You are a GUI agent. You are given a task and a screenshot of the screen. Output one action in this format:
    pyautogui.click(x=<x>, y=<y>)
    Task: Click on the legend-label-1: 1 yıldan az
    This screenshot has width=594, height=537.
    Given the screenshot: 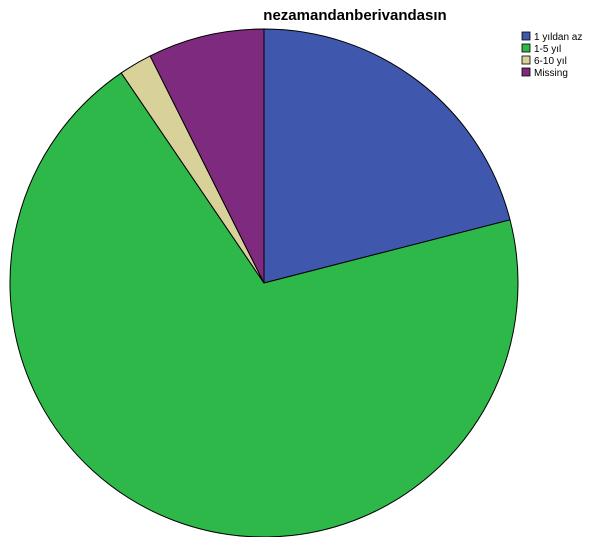 What is the action you would take?
    pyautogui.click(x=558, y=37)
    